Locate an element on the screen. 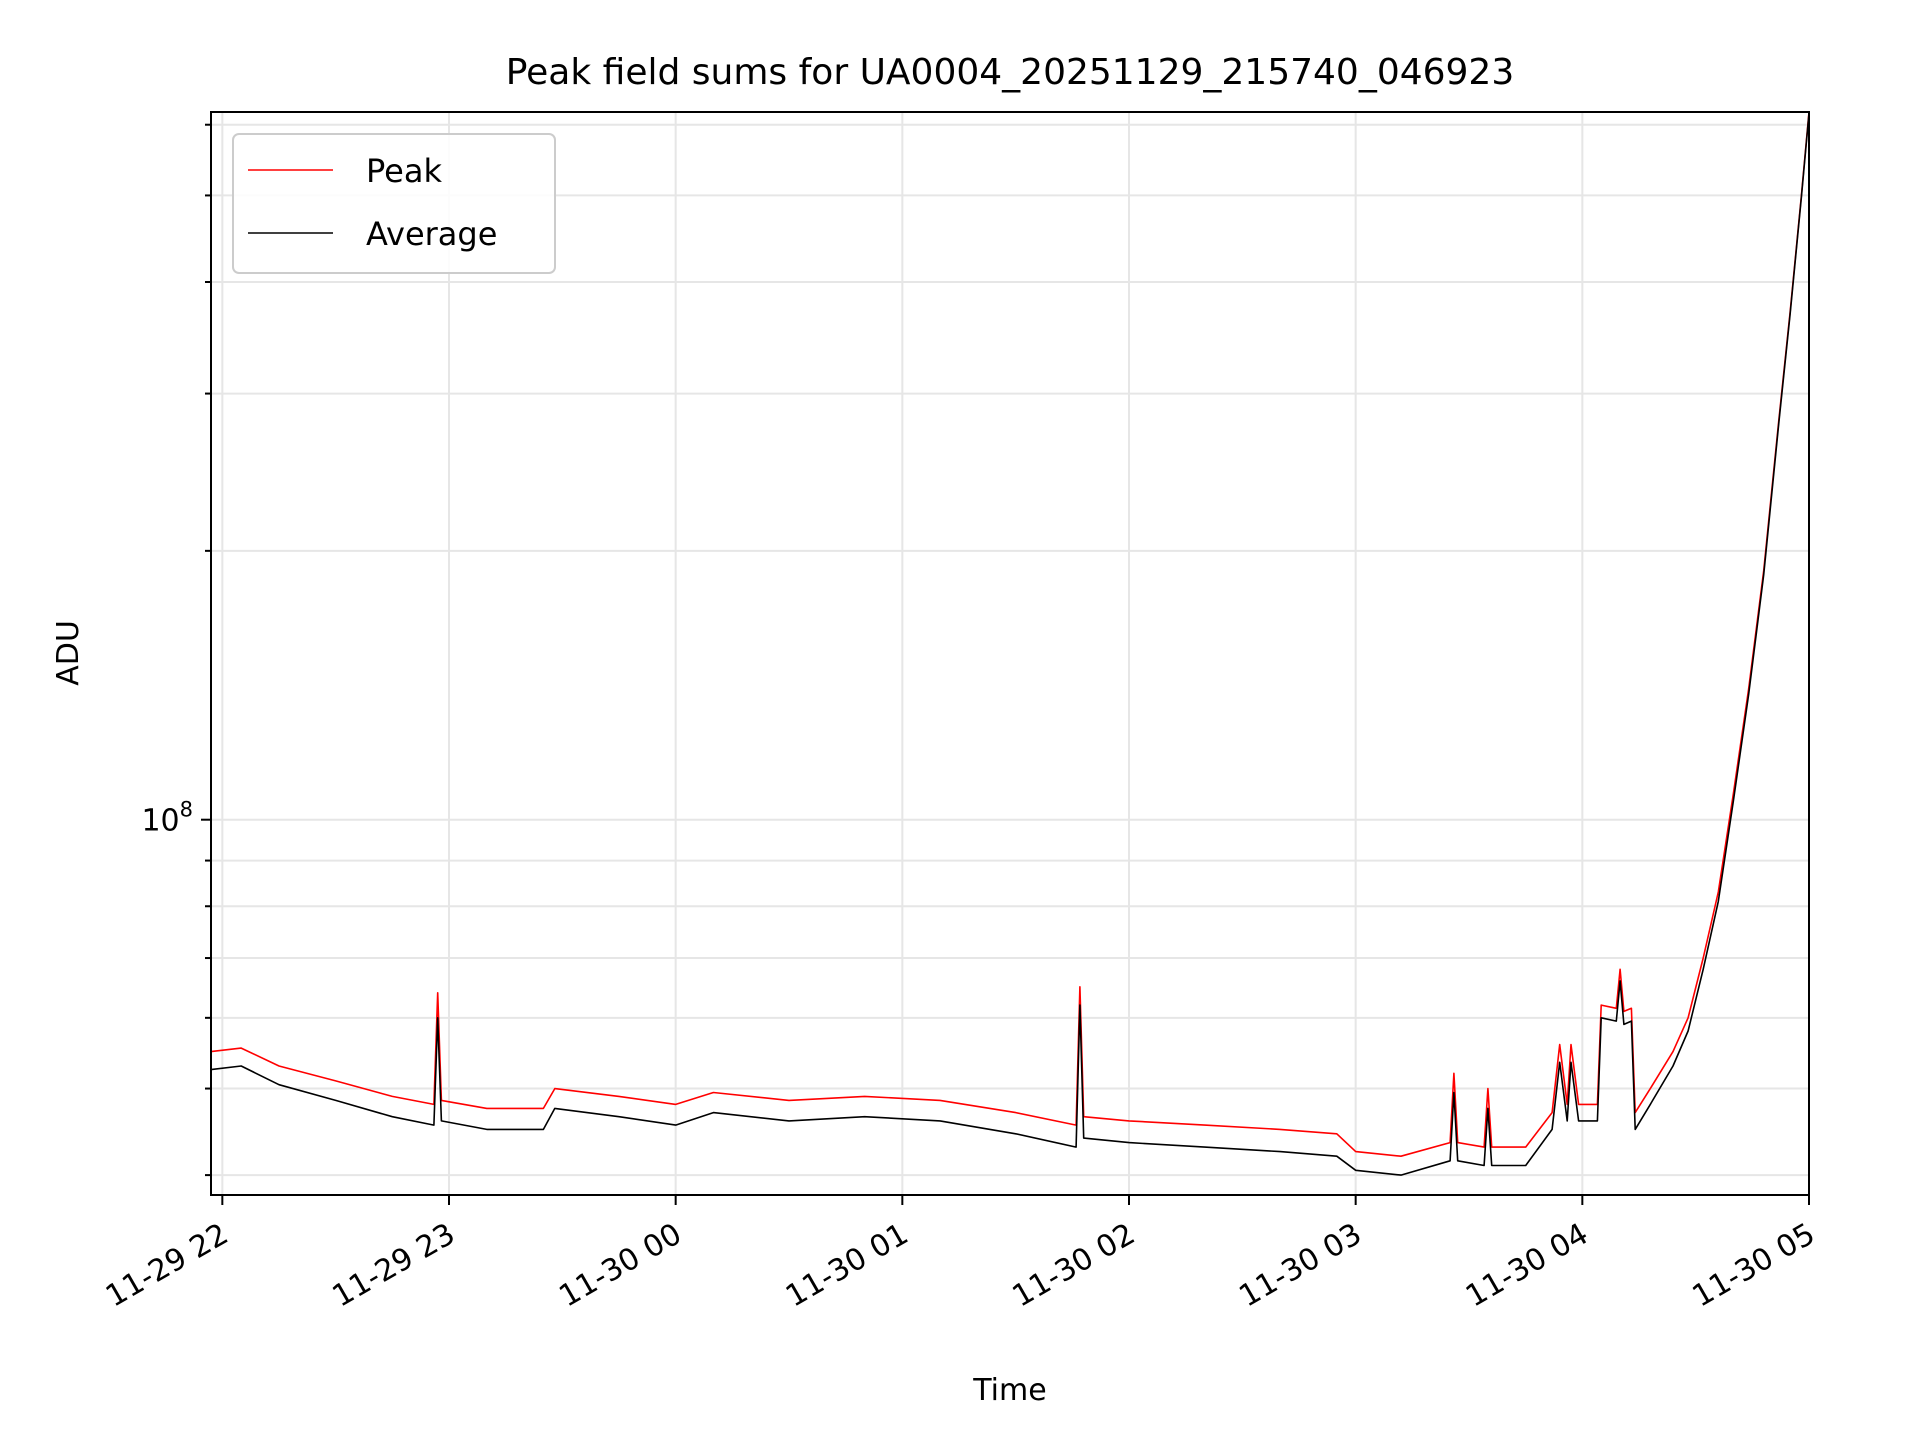  legend: Peak Average is located at coordinates (394, 203).